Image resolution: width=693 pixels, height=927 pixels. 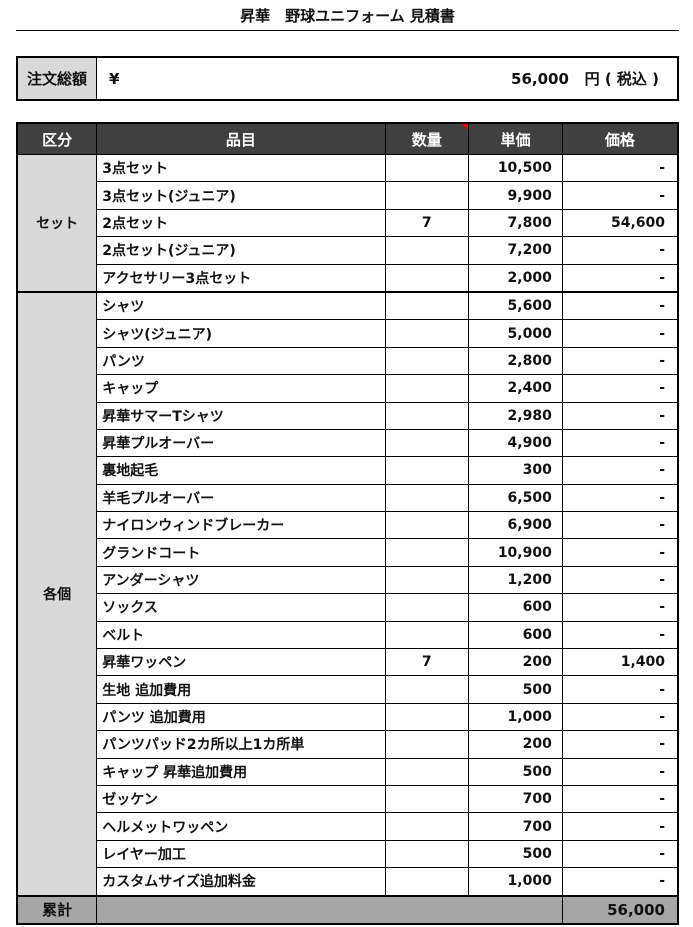 What do you see at coordinates (241, 826) in the screenshot?
I see `item-name: ヘルメットワッペン` at bounding box center [241, 826].